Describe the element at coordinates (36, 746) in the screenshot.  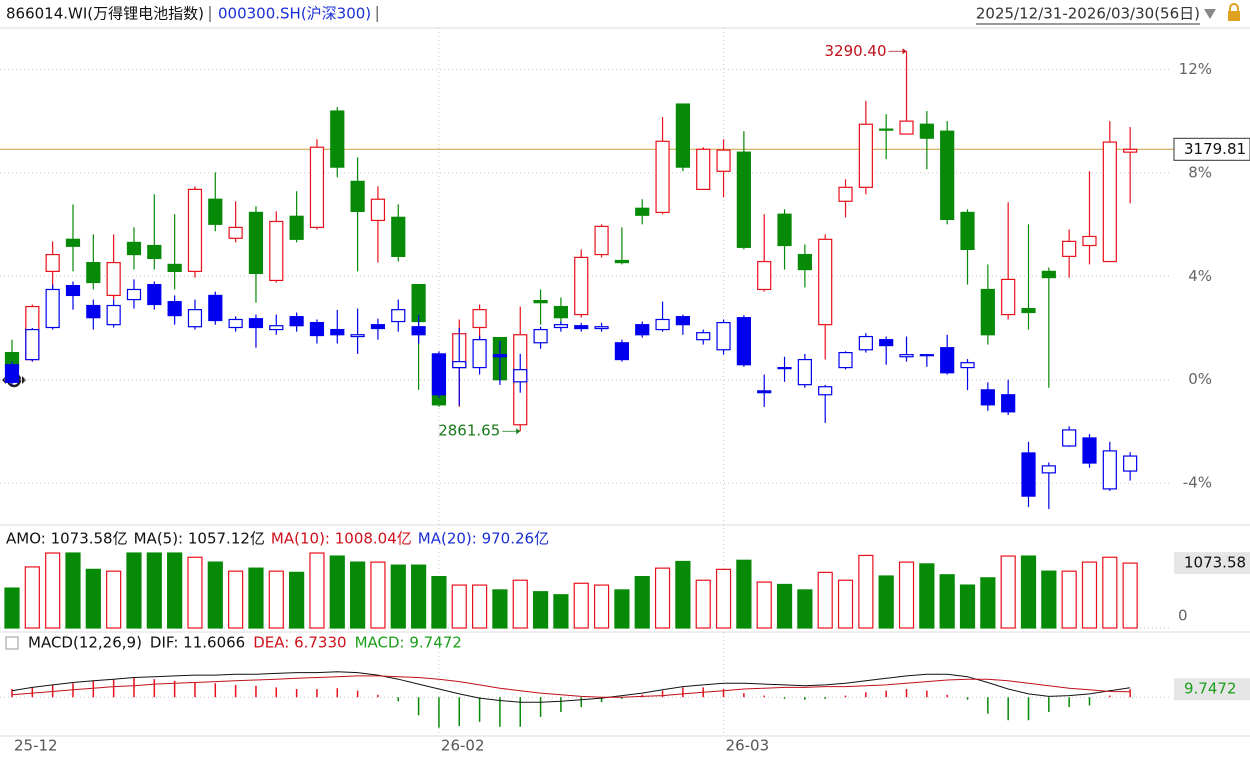
I see `x-tick-label: 25-12` at that location.